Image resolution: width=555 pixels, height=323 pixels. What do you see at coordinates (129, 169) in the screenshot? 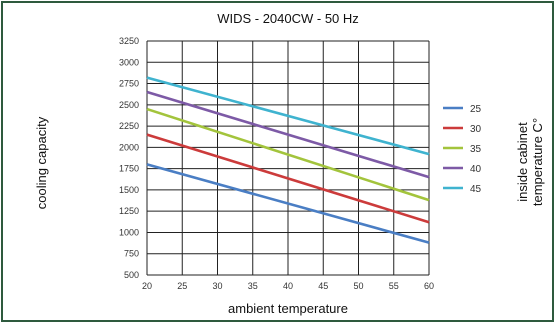
I see `y-tick-label: 1750` at bounding box center [129, 169].